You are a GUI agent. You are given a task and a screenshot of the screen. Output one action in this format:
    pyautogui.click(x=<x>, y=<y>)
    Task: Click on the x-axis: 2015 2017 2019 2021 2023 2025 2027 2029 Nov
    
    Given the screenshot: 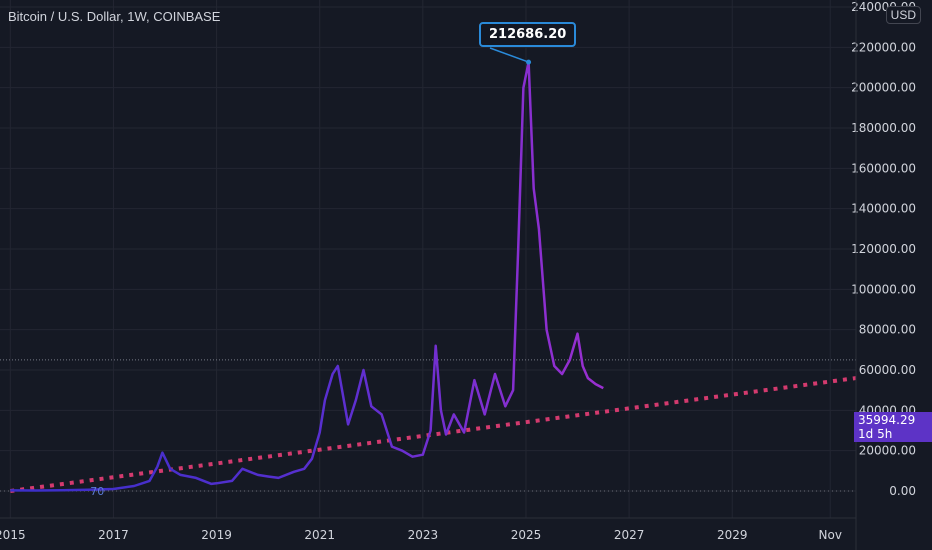 What is the action you would take?
    pyautogui.click(x=428, y=529)
    